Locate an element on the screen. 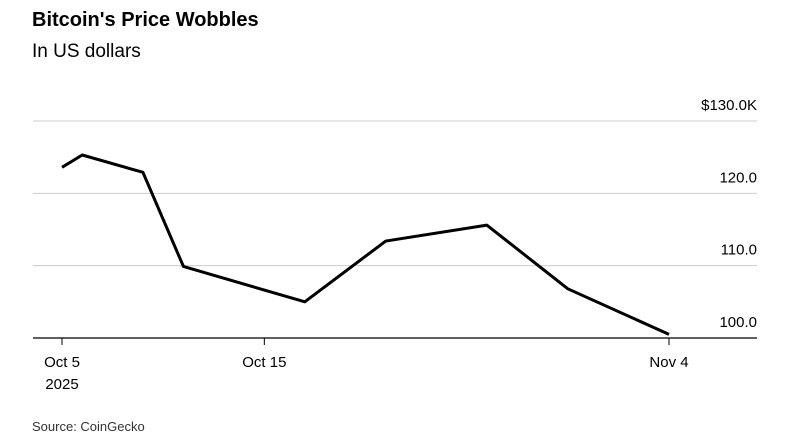 Image resolution: width=792 pixels, height=443 pixels. x-year-label: 2025 is located at coordinates (61, 384).